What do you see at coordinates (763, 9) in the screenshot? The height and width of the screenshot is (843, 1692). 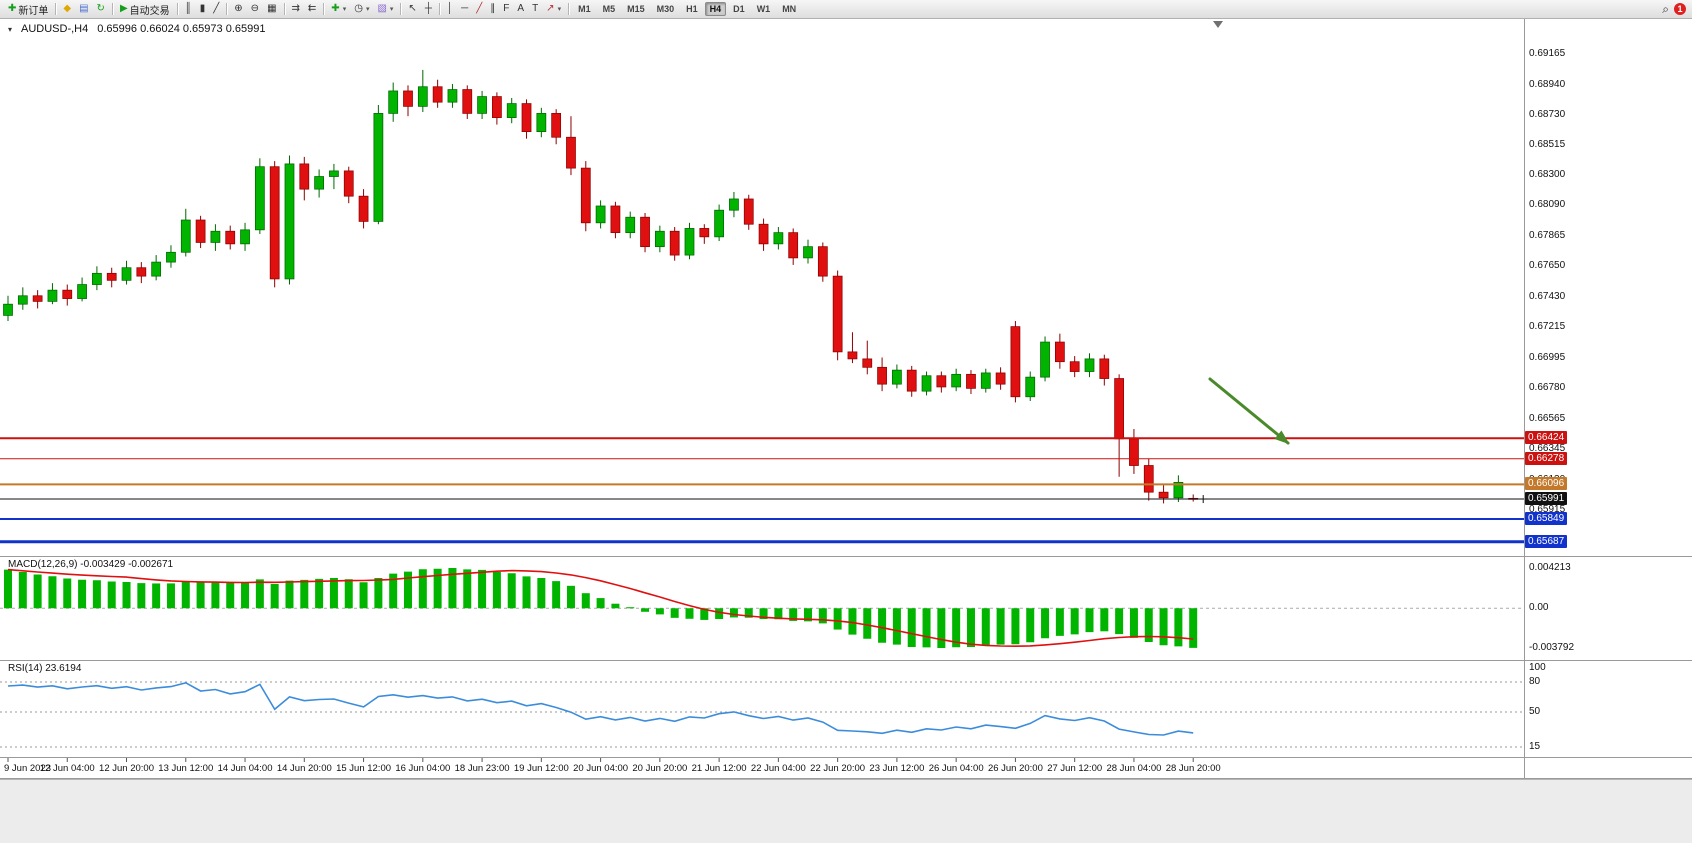 I see `timeframe-w1: W1` at bounding box center [763, 9].